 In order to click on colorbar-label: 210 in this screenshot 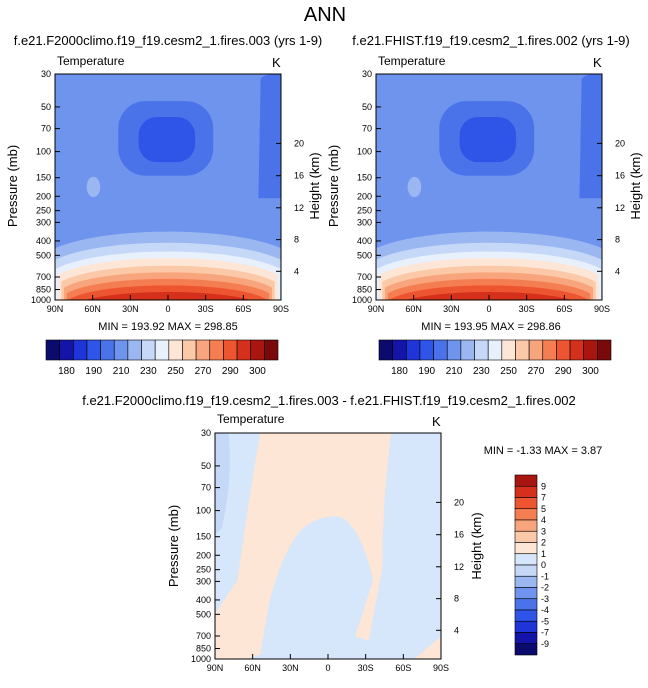, I will do `click(454, 371)`.